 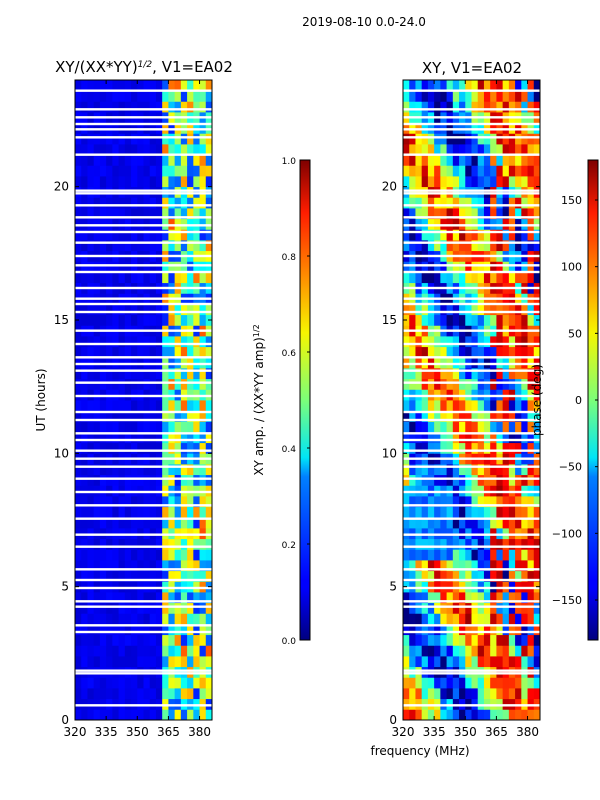 What do you see at coordinates (41, 399) in the screenshot?
I see `left-y-axis-label: UT (hours)` at bounding box center [41, 399].